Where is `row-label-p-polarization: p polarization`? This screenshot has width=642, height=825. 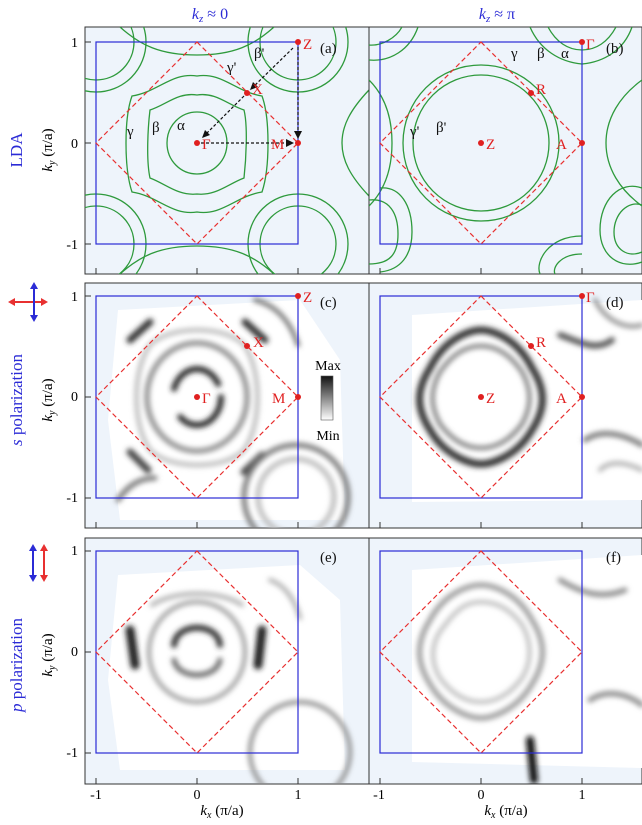
row-label-p-polarization: p polarization is located at coordinates (16, 665).